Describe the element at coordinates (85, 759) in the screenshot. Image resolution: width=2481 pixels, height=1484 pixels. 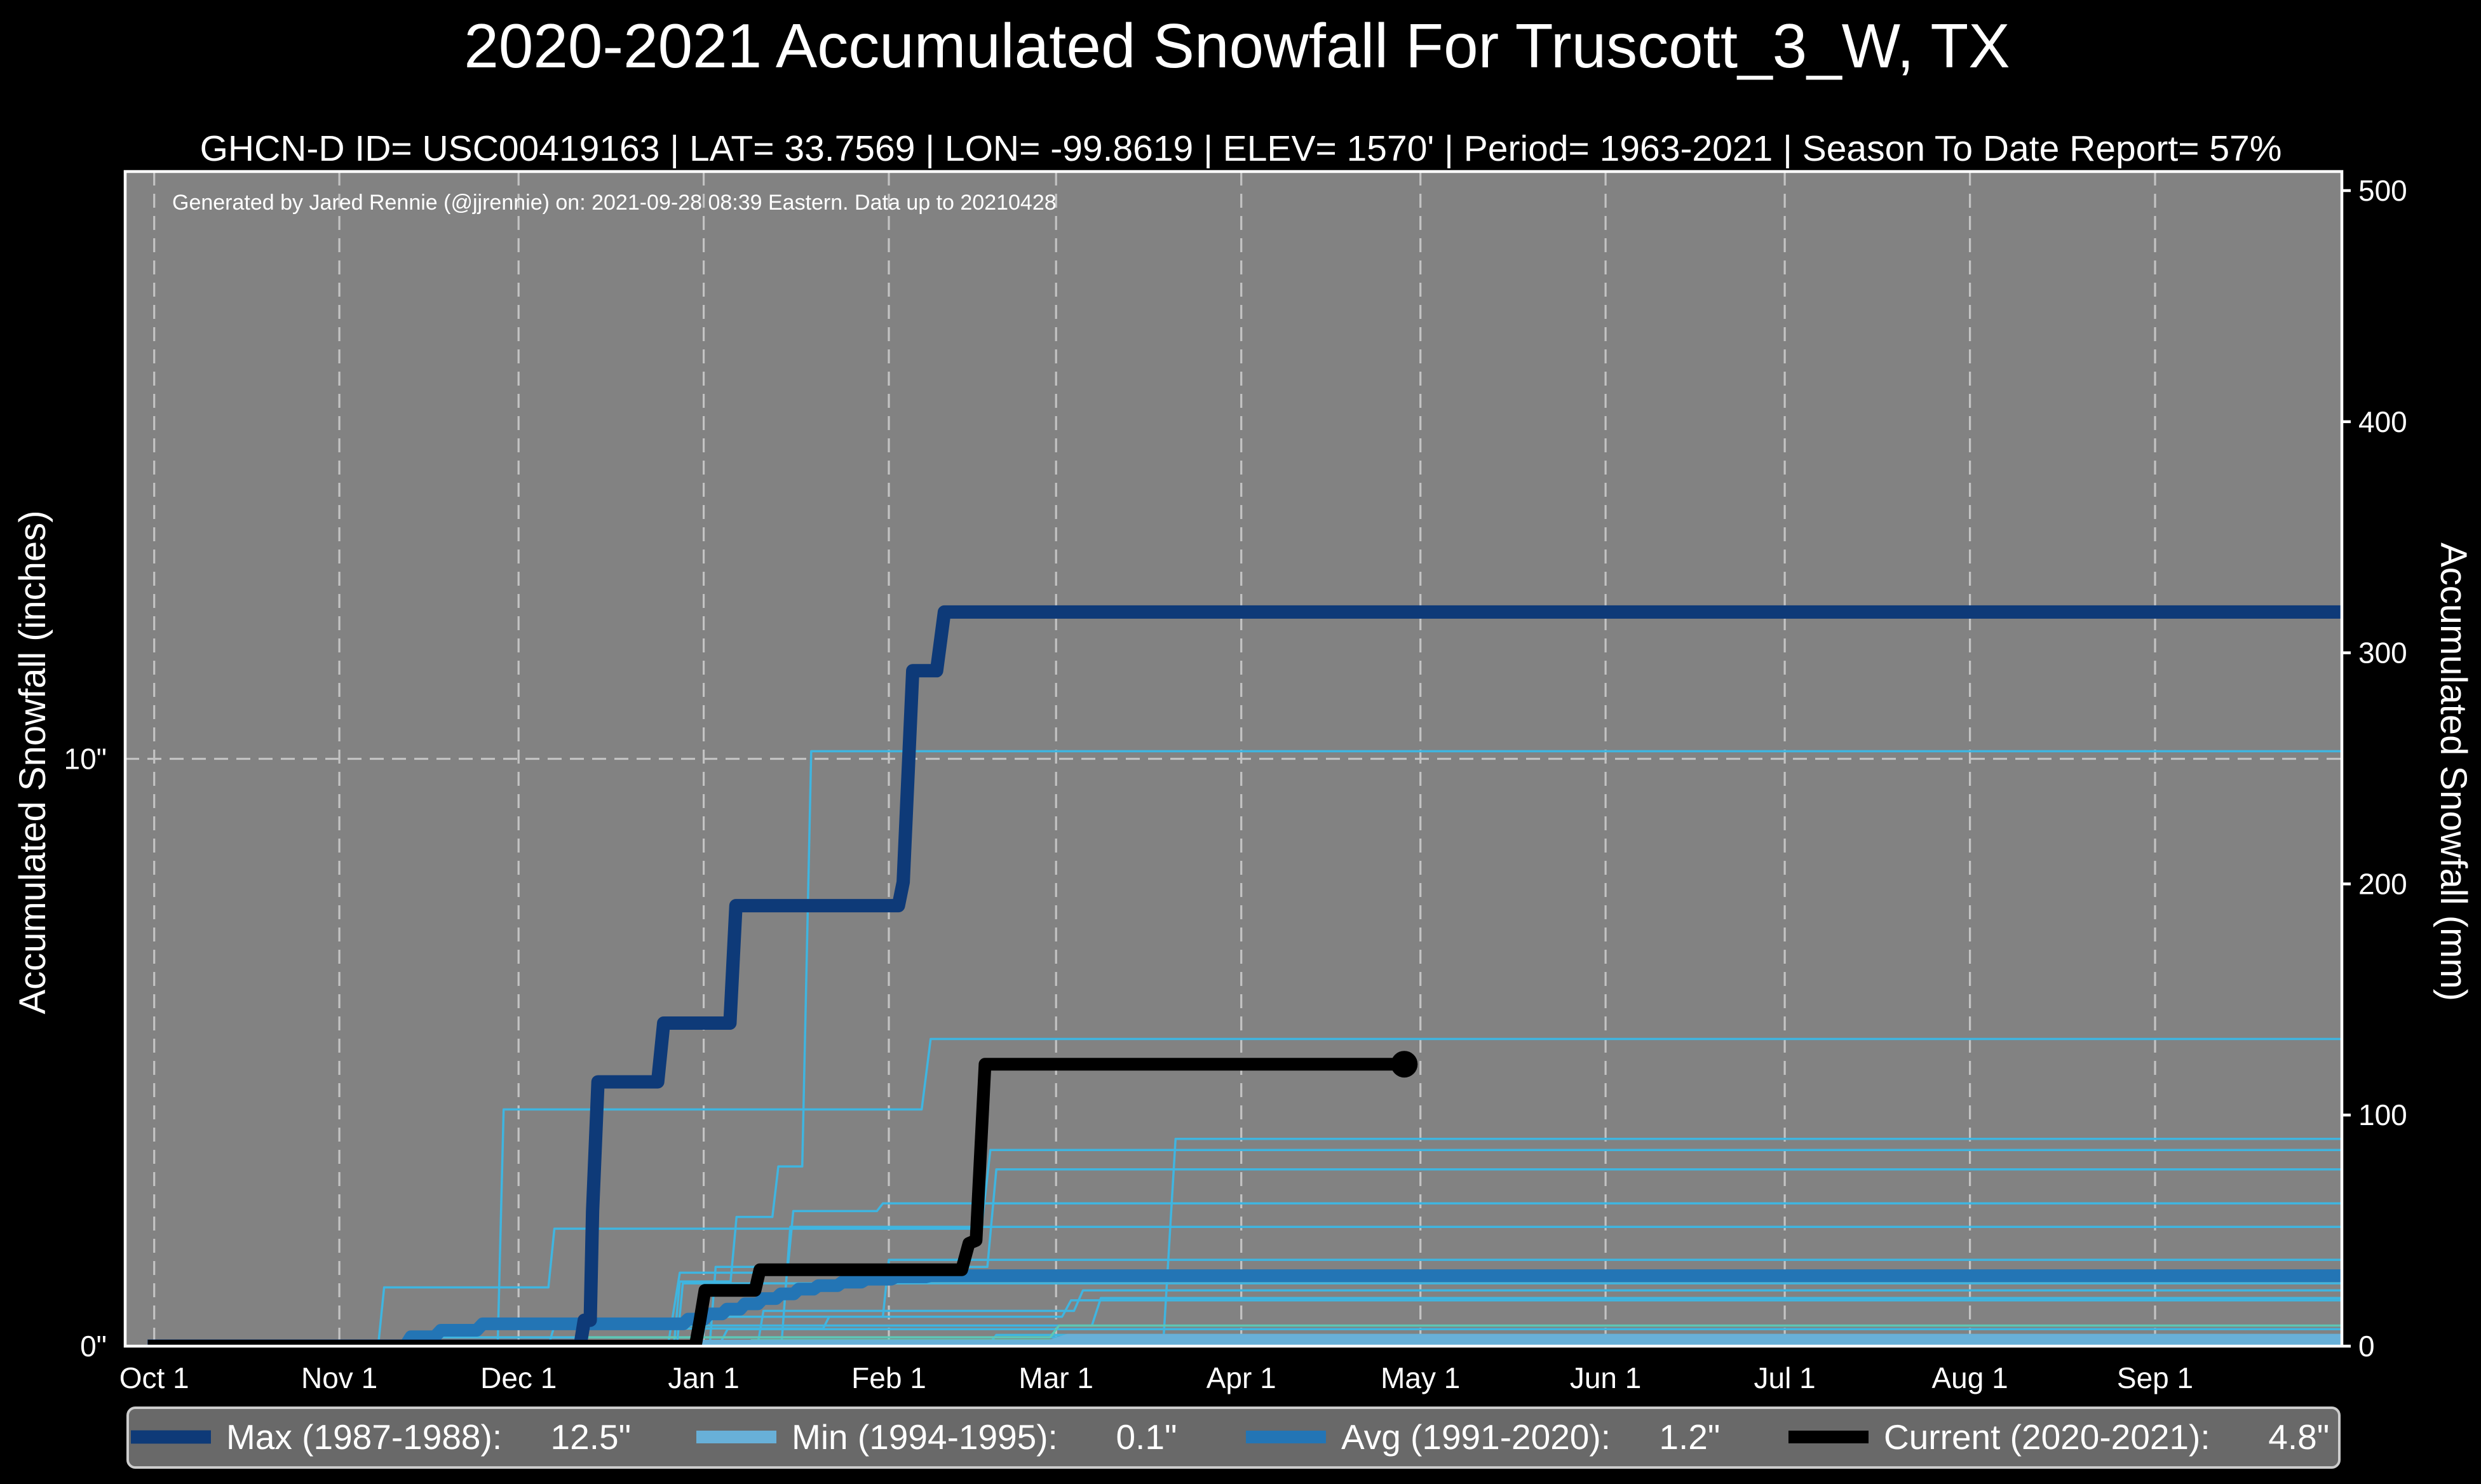
I see `svg-text: 10"` at that location.